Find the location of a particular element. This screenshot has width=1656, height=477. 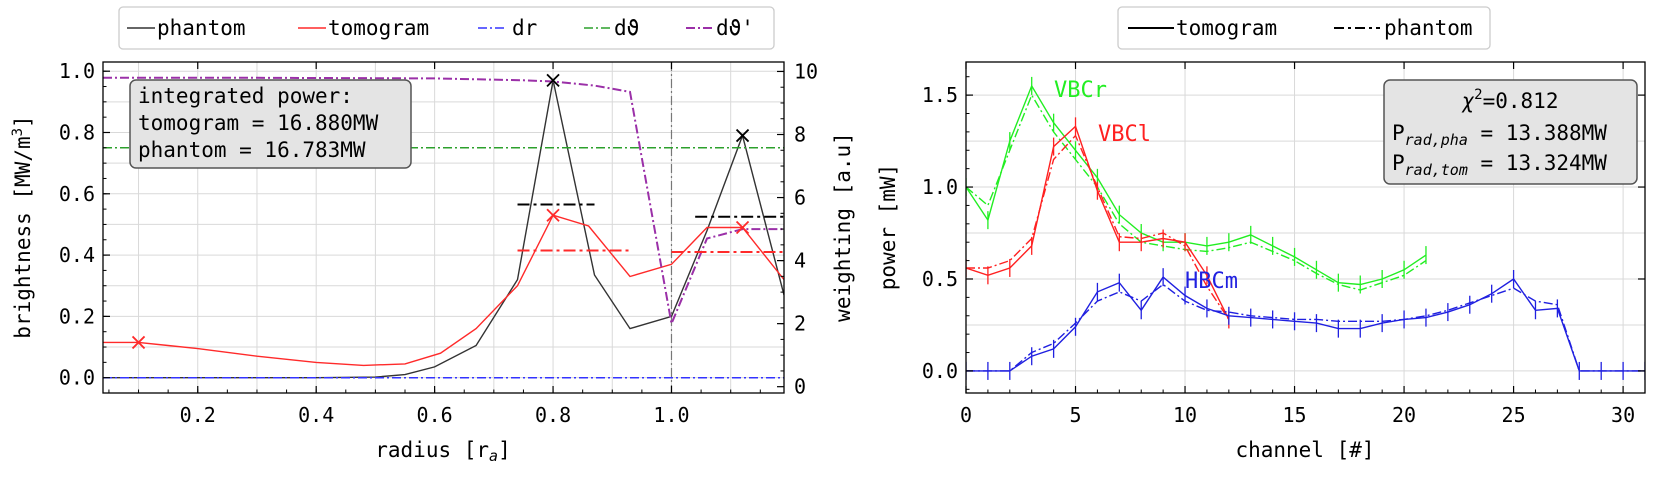

label-vbcr: VBCr is located at coordinates (1080, 90).